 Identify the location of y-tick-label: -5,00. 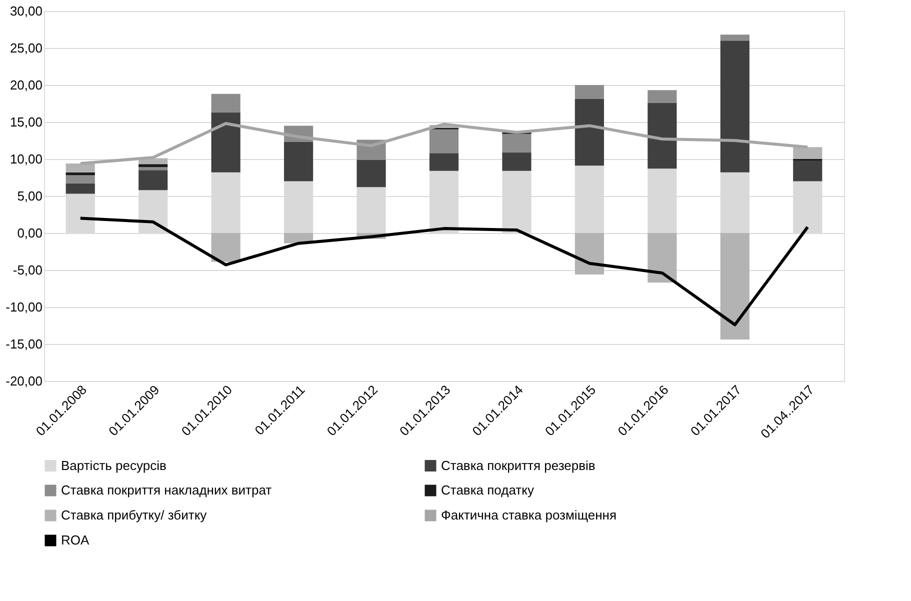
(27, 270).